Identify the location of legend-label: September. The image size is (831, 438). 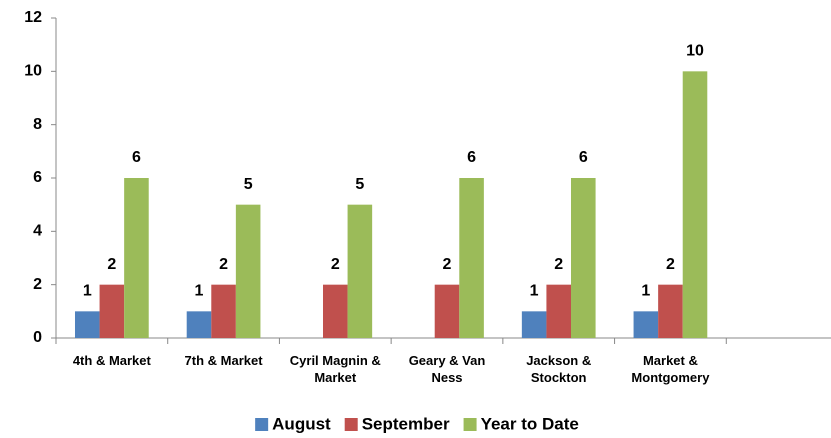
(406, 423).